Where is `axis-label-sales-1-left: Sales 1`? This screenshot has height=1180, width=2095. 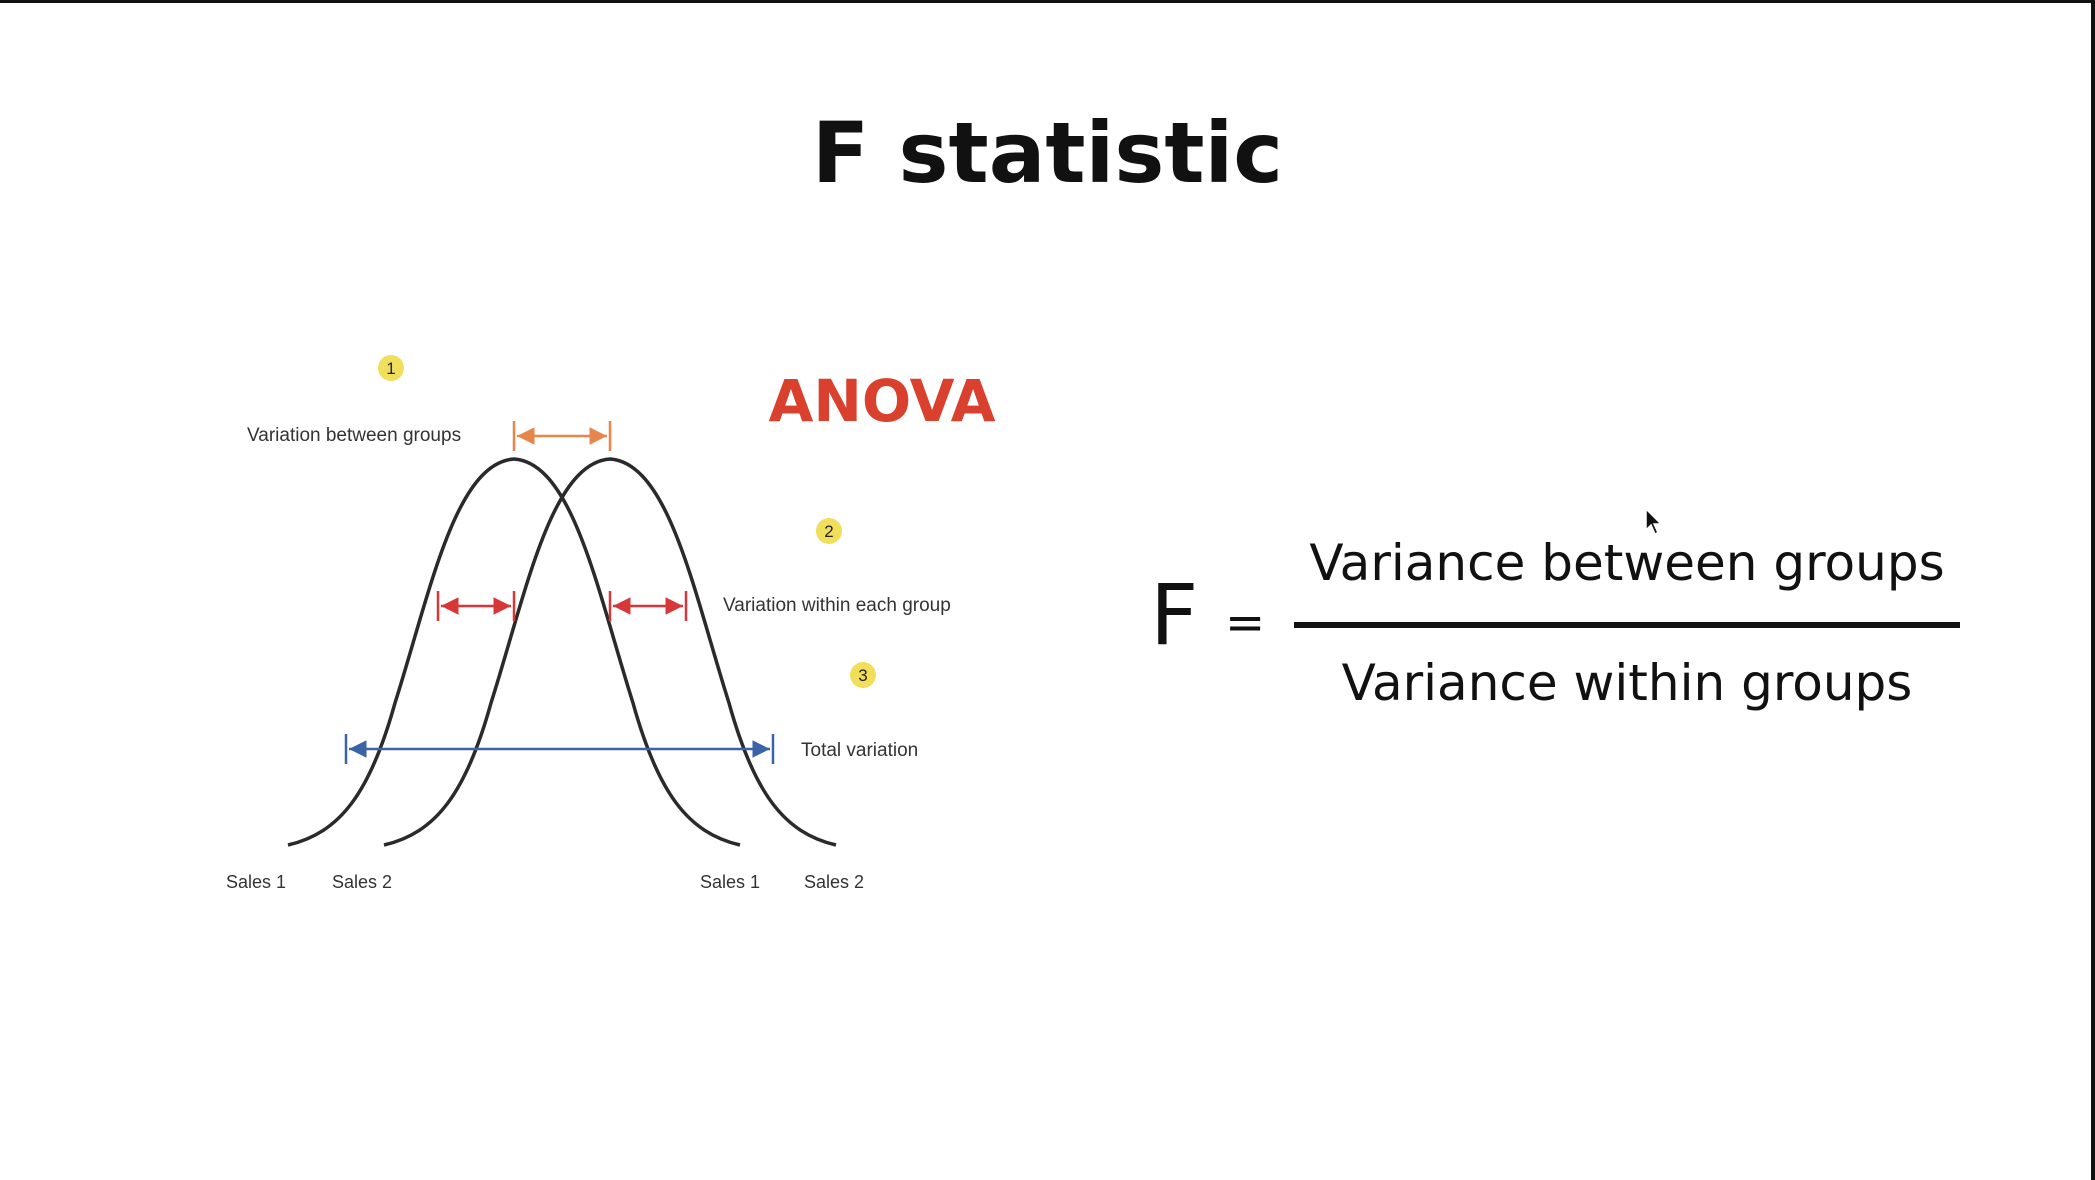 axis-label-sales-1-left: Sales 1 is located at coordinates (256, 882).